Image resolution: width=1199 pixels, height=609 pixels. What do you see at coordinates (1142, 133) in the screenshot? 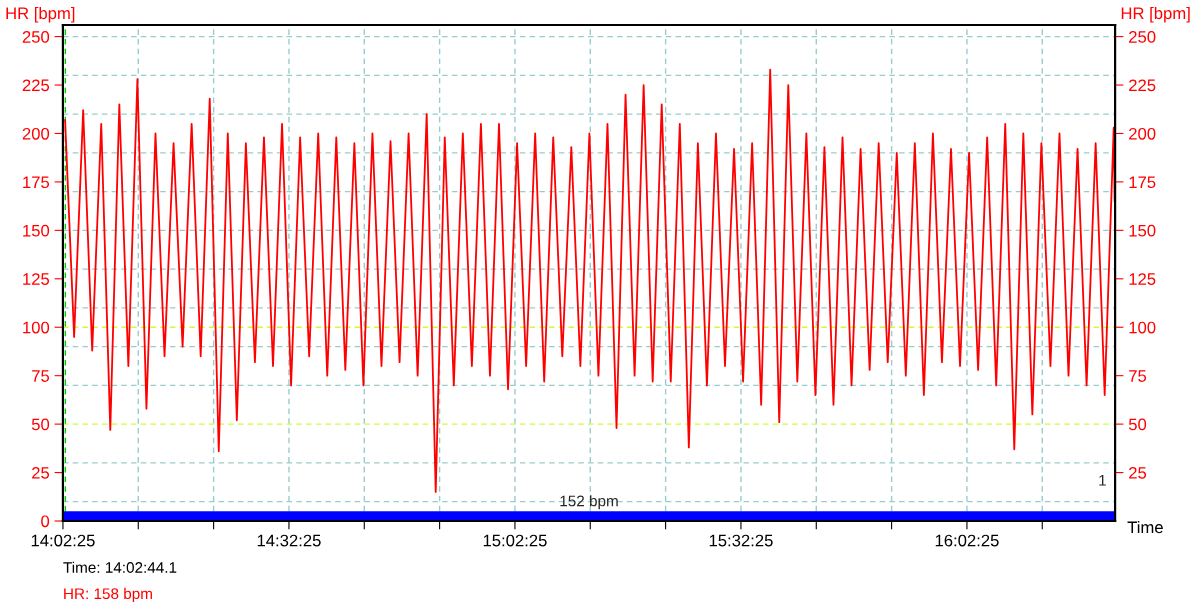
I see `y2-tick-label: 200` at bounding box center [1142, 133].